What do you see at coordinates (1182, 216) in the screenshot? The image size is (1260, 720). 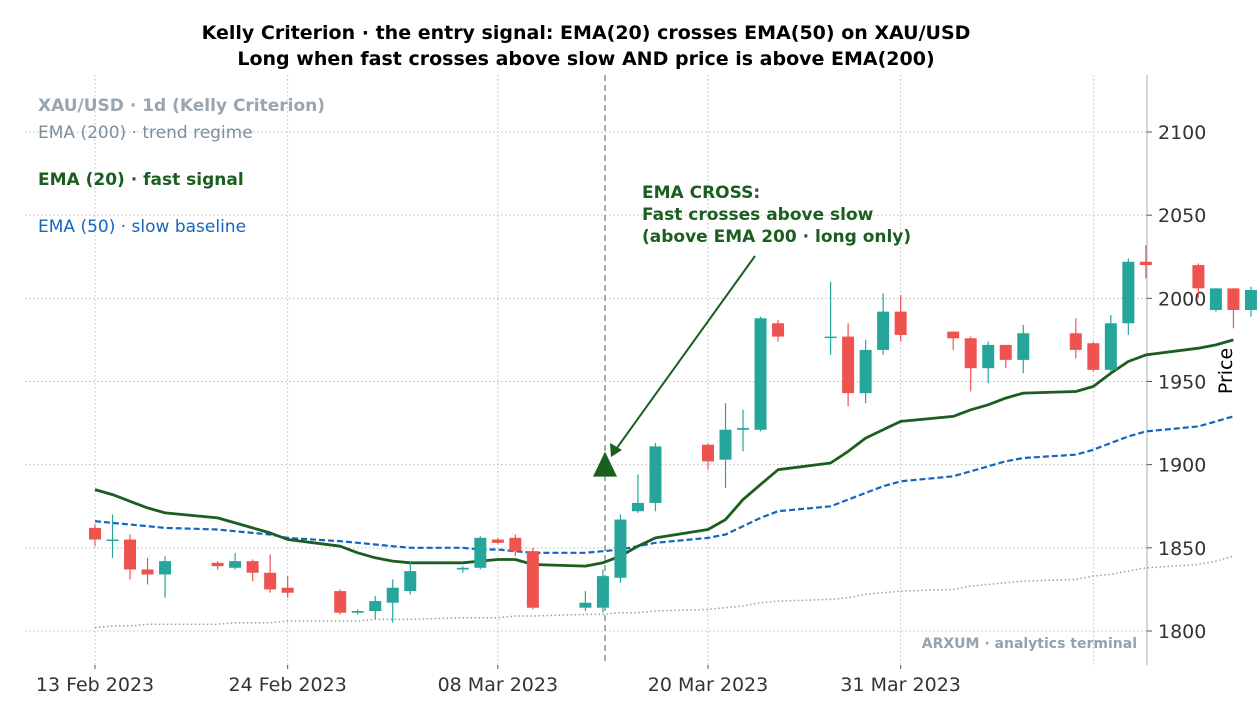 I see `y-tick-label: 2050` at bounding box center [1182, 216].